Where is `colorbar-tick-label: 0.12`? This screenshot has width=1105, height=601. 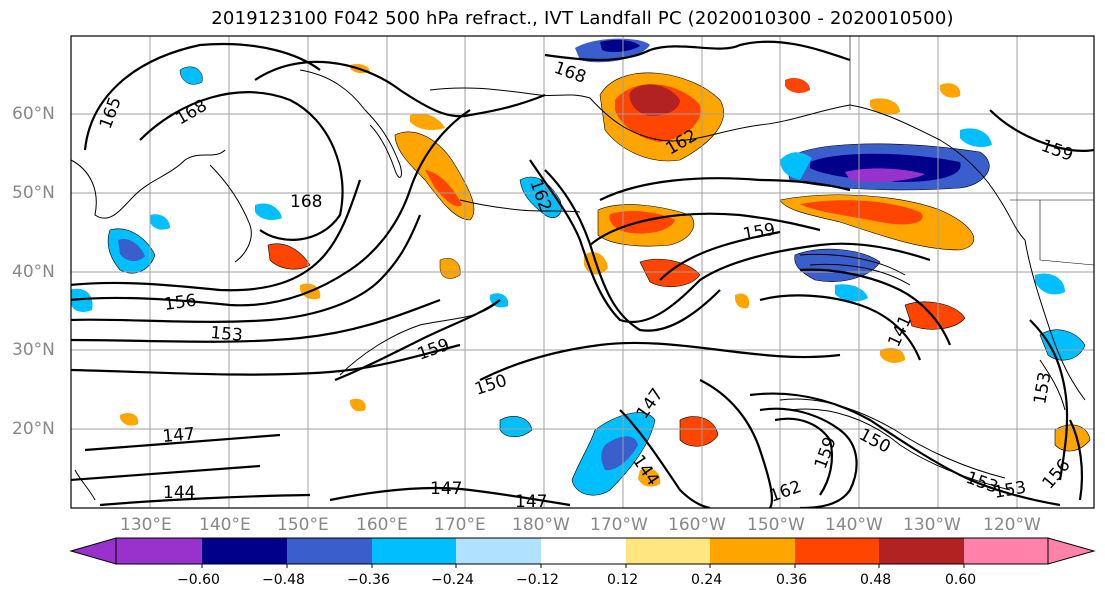 colorbar-tick-label: 0.12 is located at coordinates (623, 580).